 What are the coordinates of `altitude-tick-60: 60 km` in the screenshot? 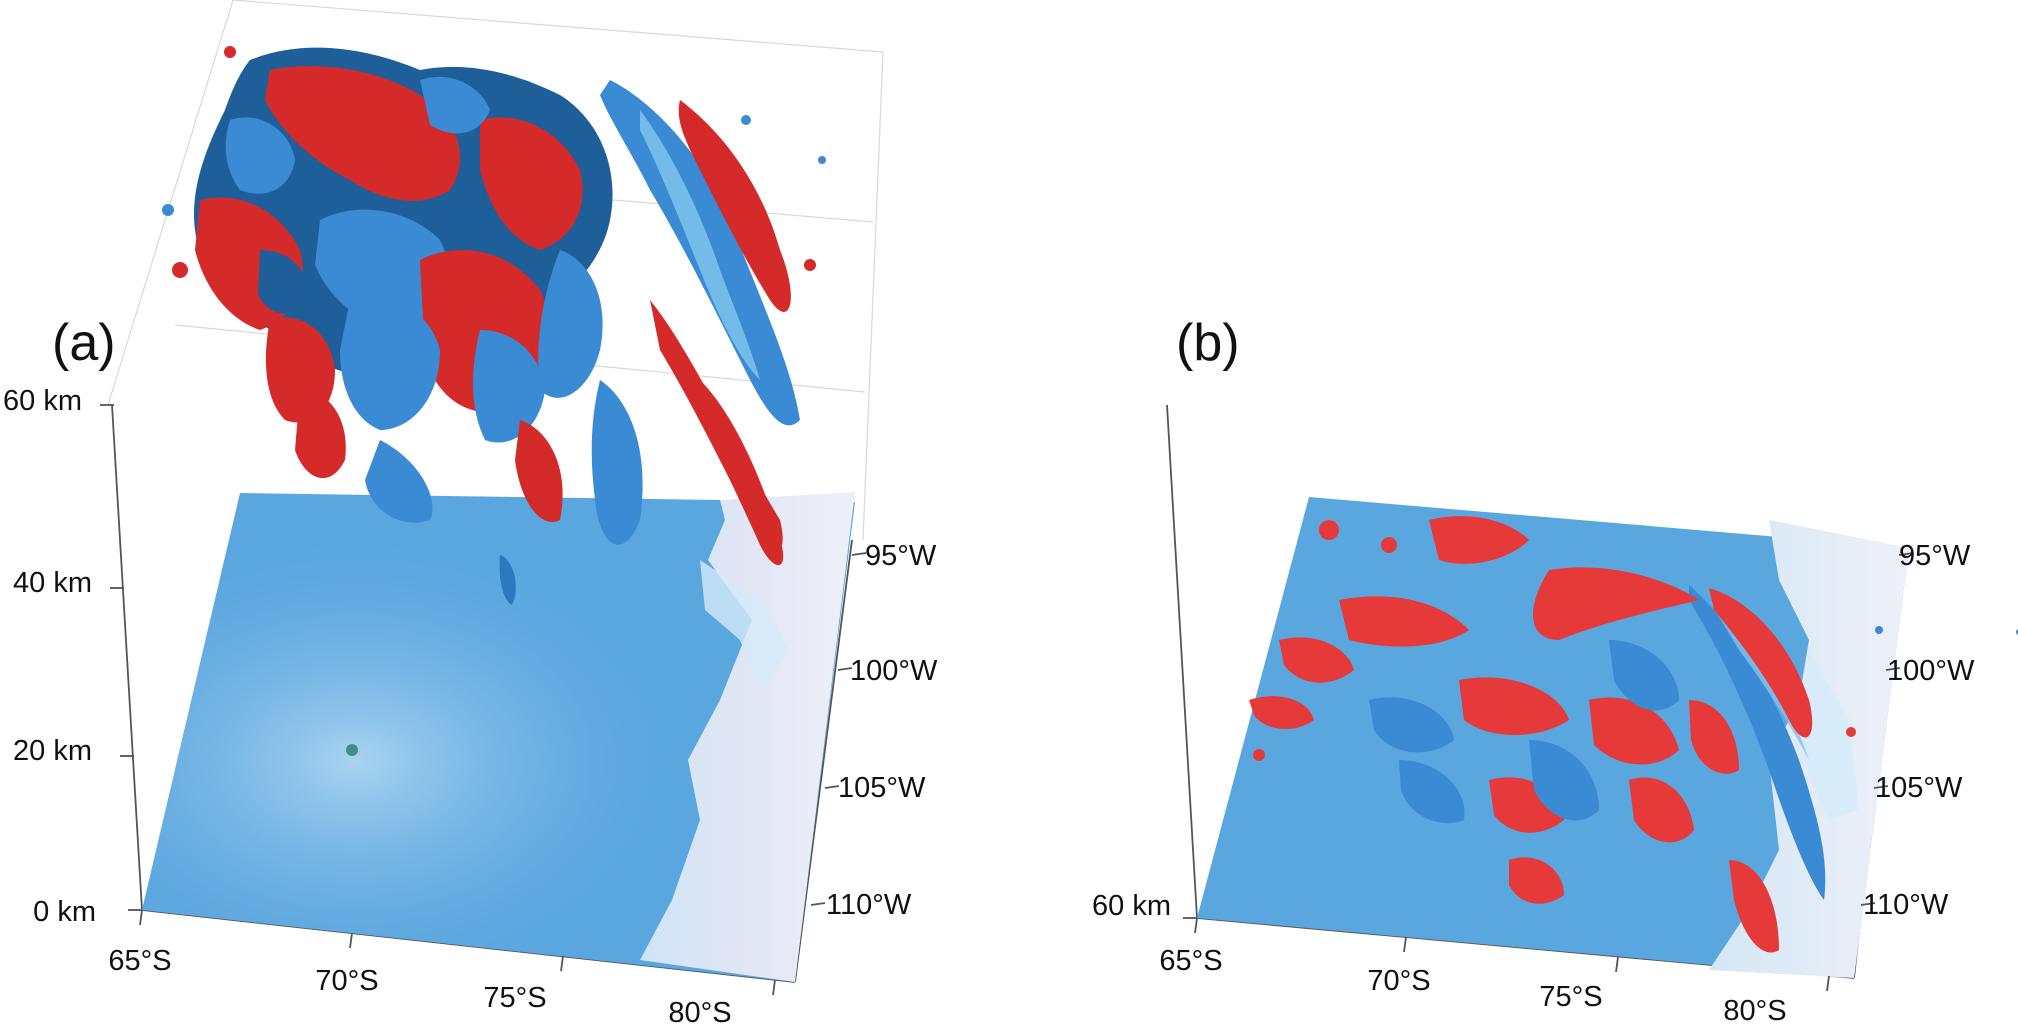 It's located at (42, 401).